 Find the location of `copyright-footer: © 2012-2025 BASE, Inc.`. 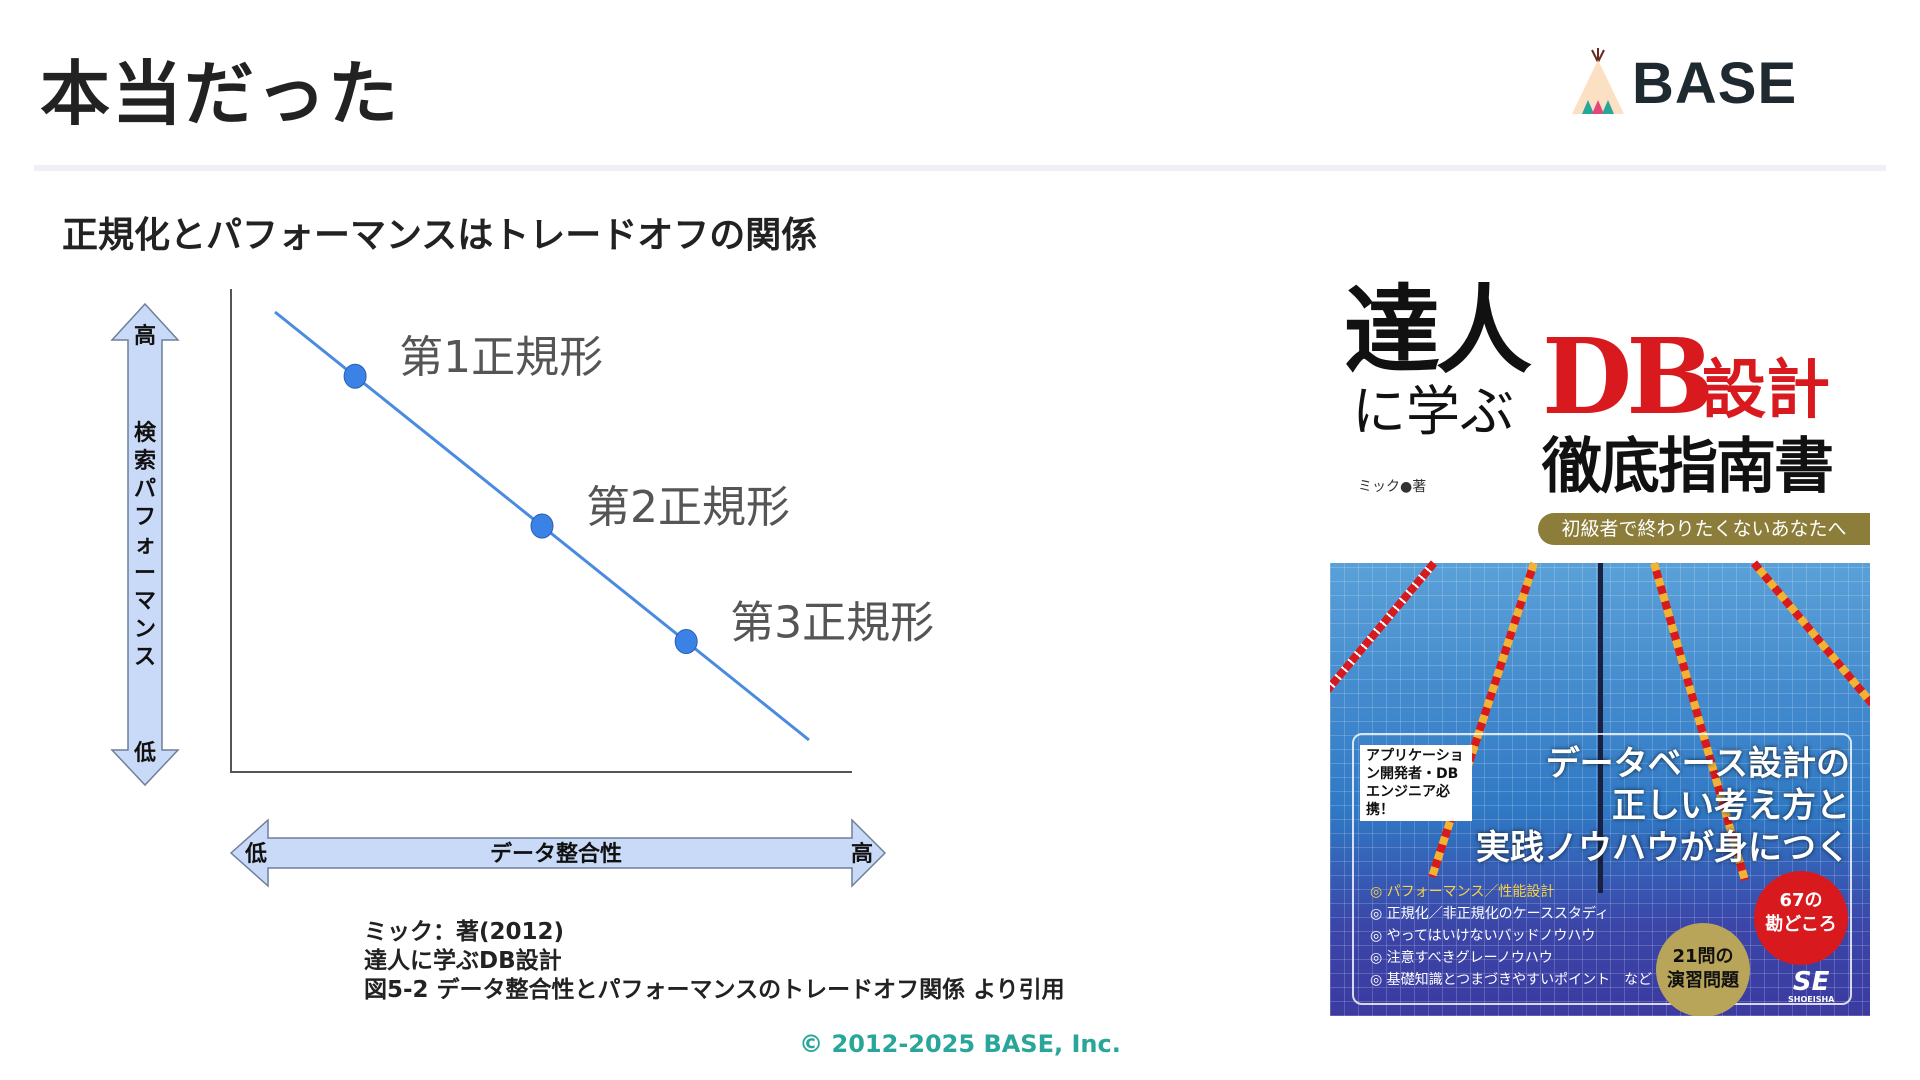

copyright-footer: © 2012-2025 BASE, Inc. is located at coordinates (960, 1044).